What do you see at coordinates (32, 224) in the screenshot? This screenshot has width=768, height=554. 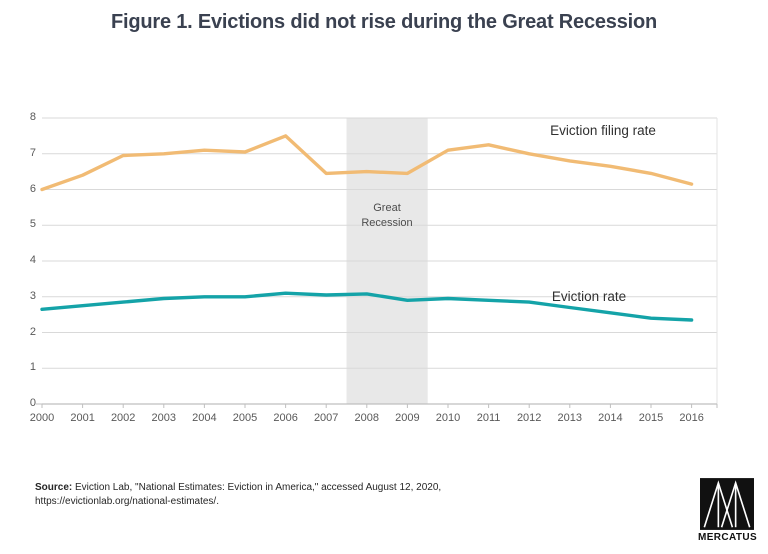 I see `y-tick-label: 5` at bounding box center [32, 224].